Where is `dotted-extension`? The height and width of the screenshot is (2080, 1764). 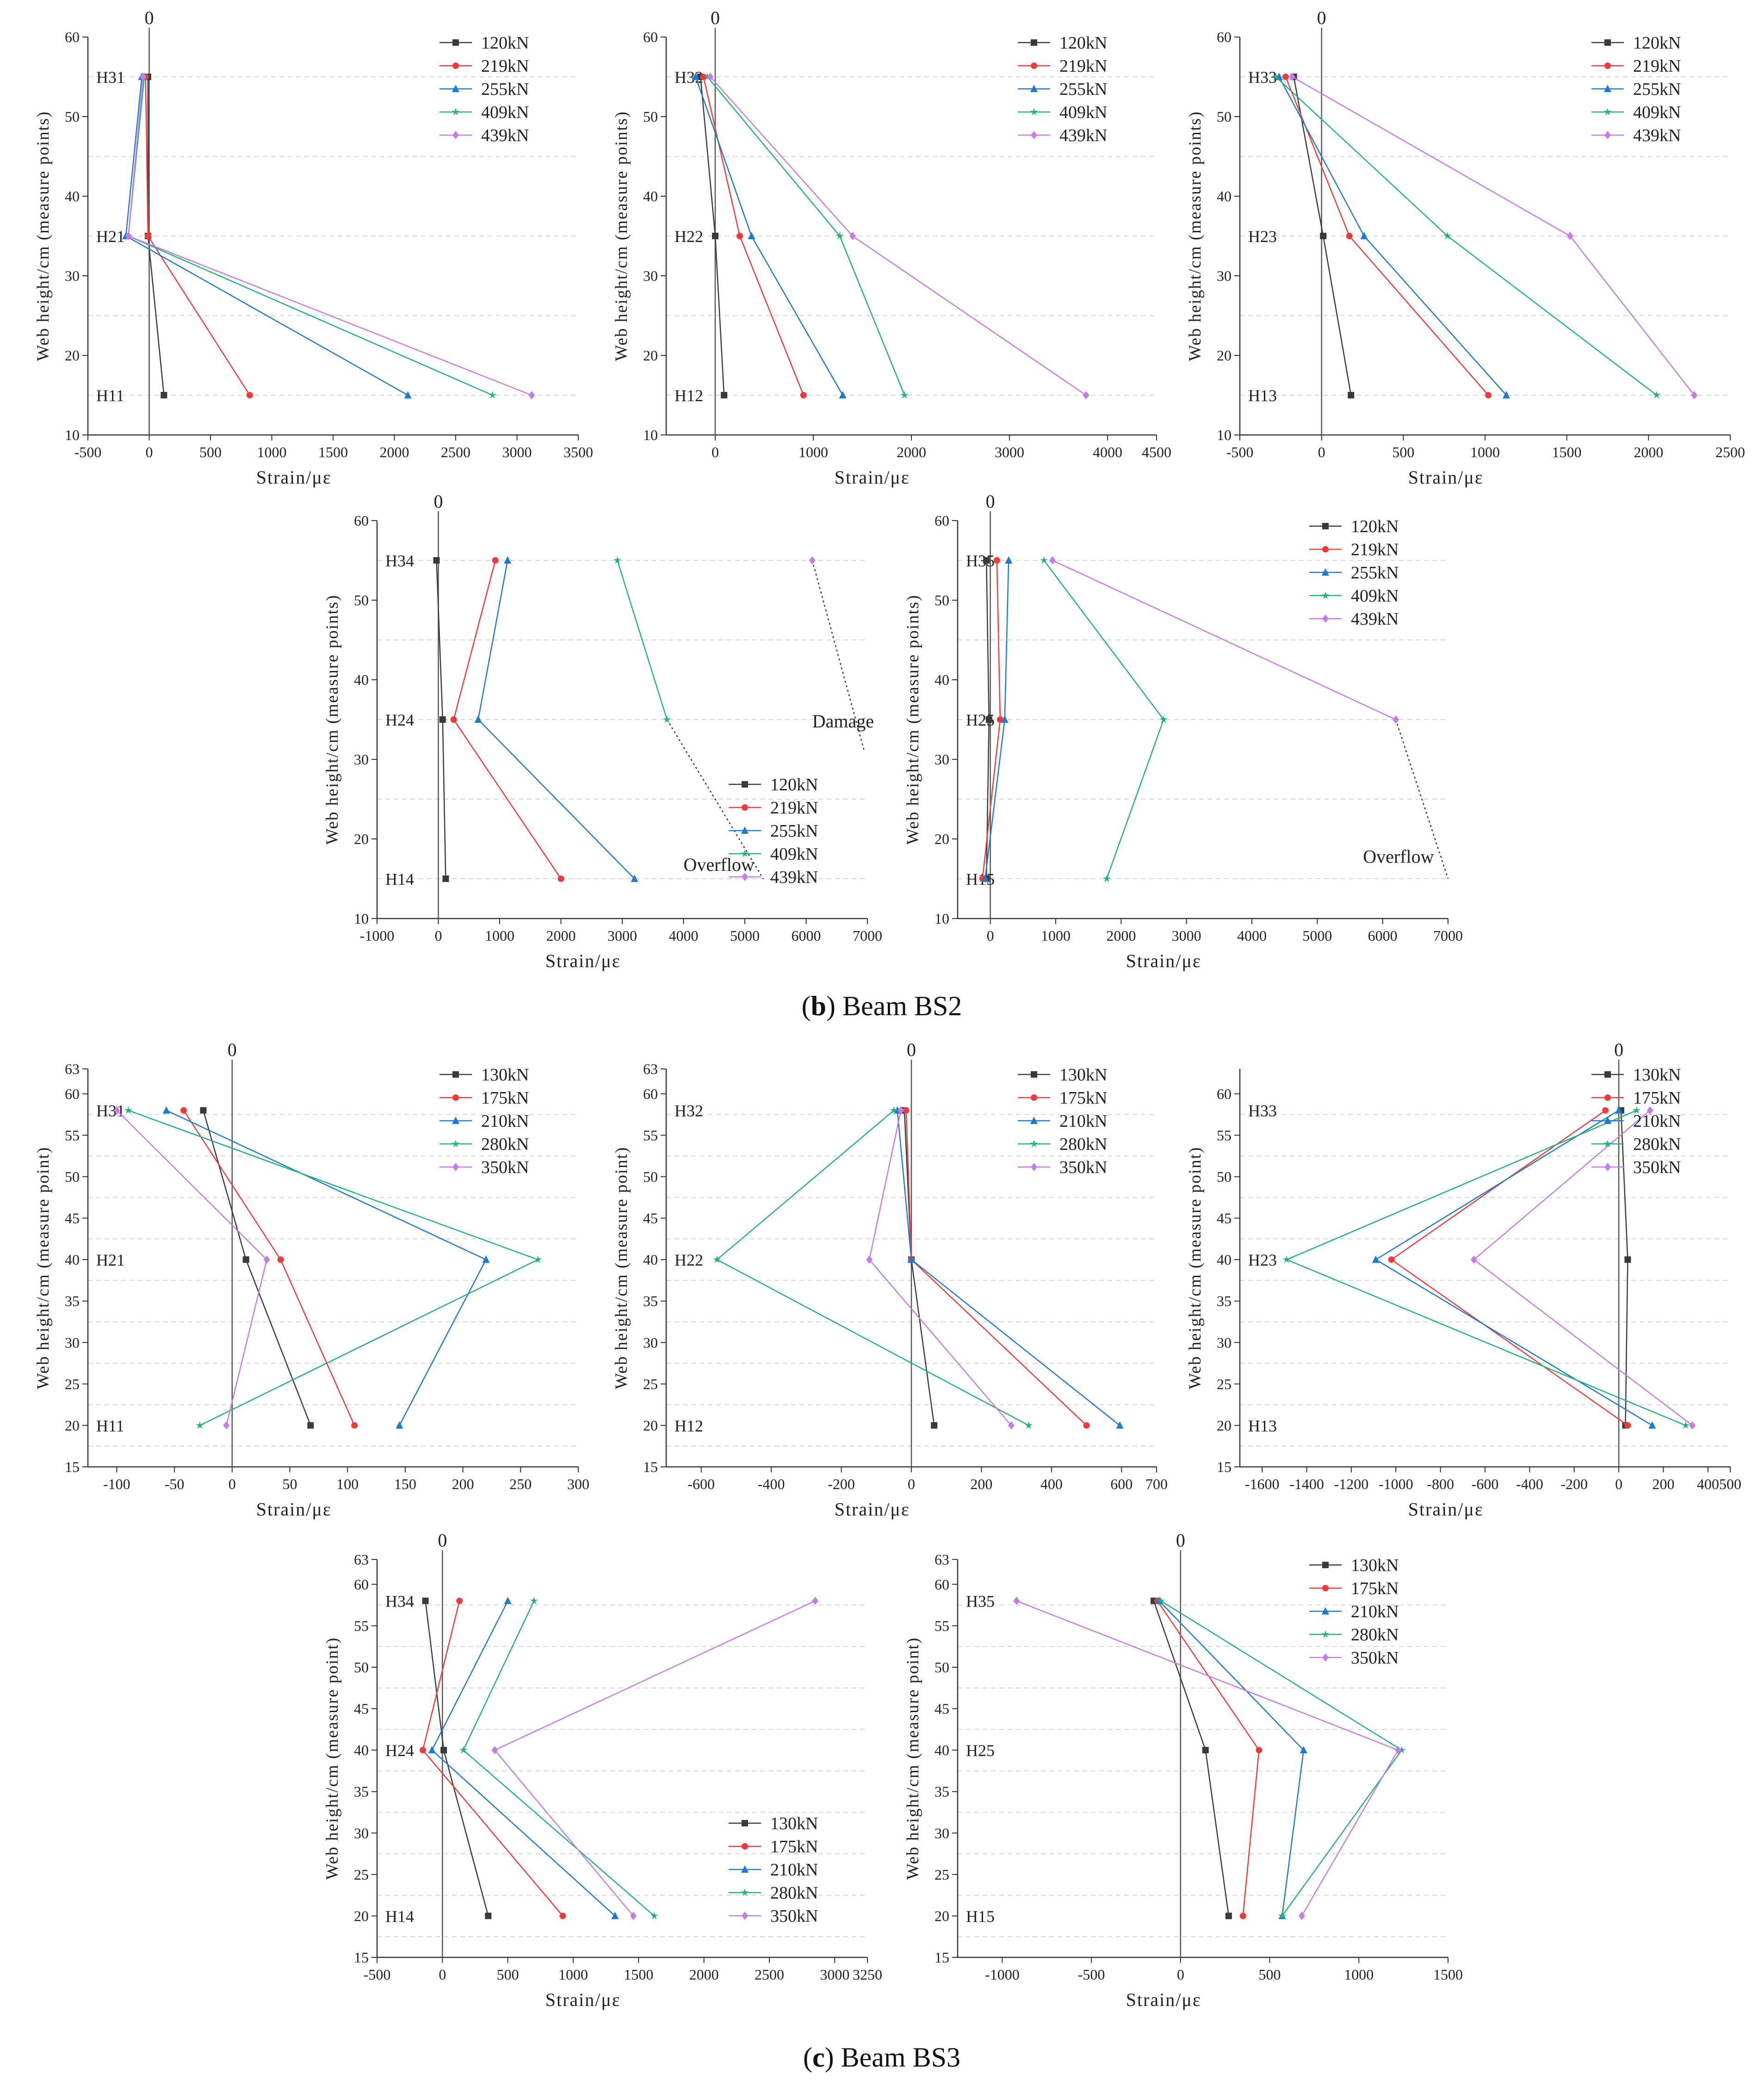 dotted-extension is located at coordinates (1422, 799).